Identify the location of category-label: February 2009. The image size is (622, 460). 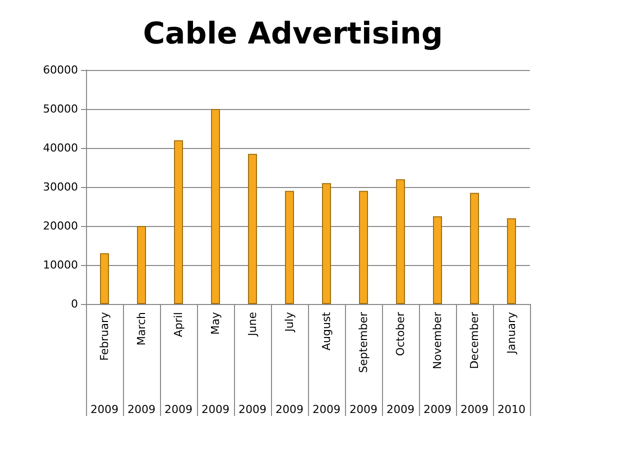
(104, 364).